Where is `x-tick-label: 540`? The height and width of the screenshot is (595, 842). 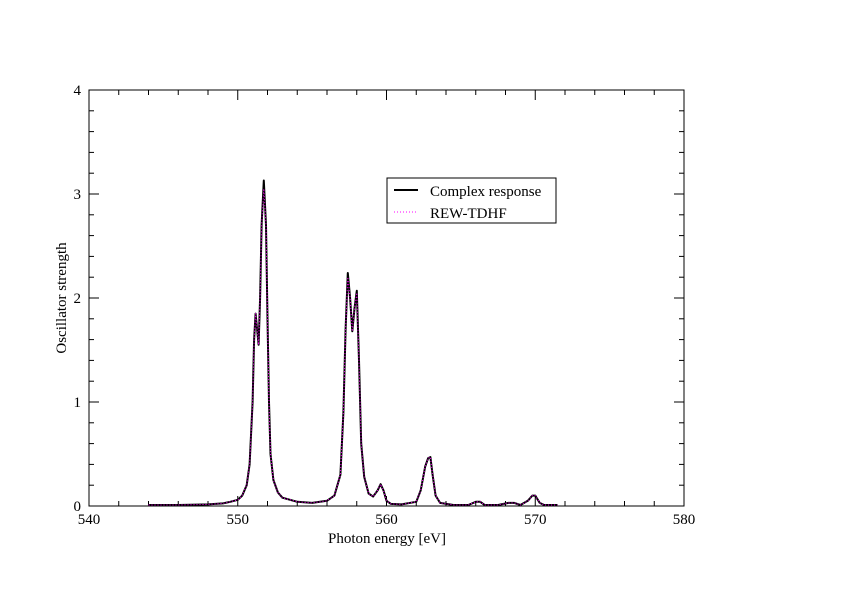
x-tick-label: 540 is located at coordinates (89, 520).